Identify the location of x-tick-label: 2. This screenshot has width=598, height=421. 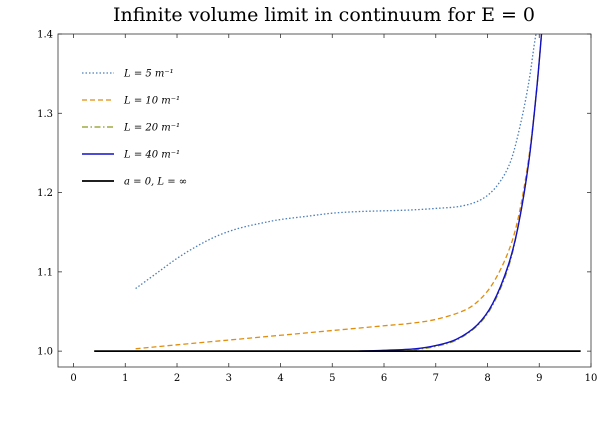
(177, 378).